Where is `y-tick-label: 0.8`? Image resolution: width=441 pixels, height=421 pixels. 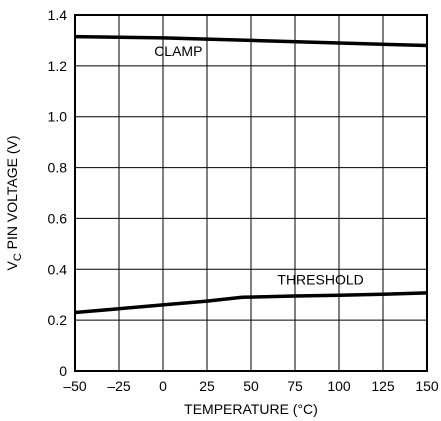 y-tick-label: 0.8 is located at coordinates (58, 168).